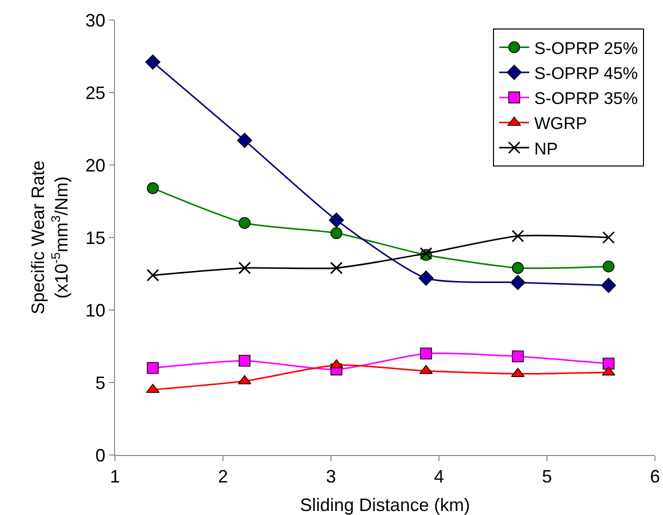  What do you see at coordinates (95, 20) in the screenshot?
I see `y-tick-label: 30` at bounding box center [95, 20].